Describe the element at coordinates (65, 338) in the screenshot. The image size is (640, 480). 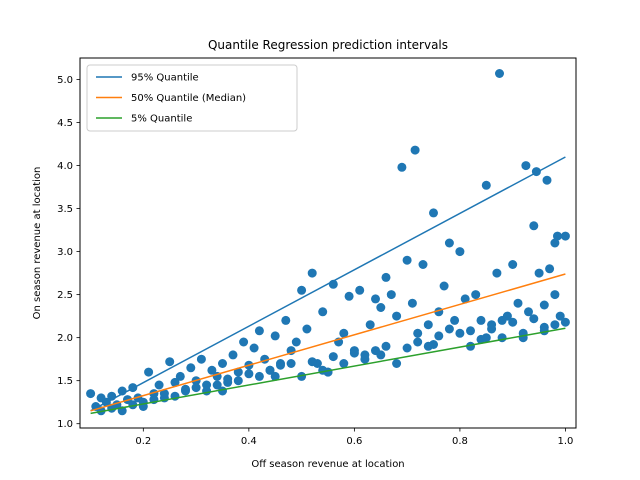
I see `y-tick-label: 2.0` at that location.